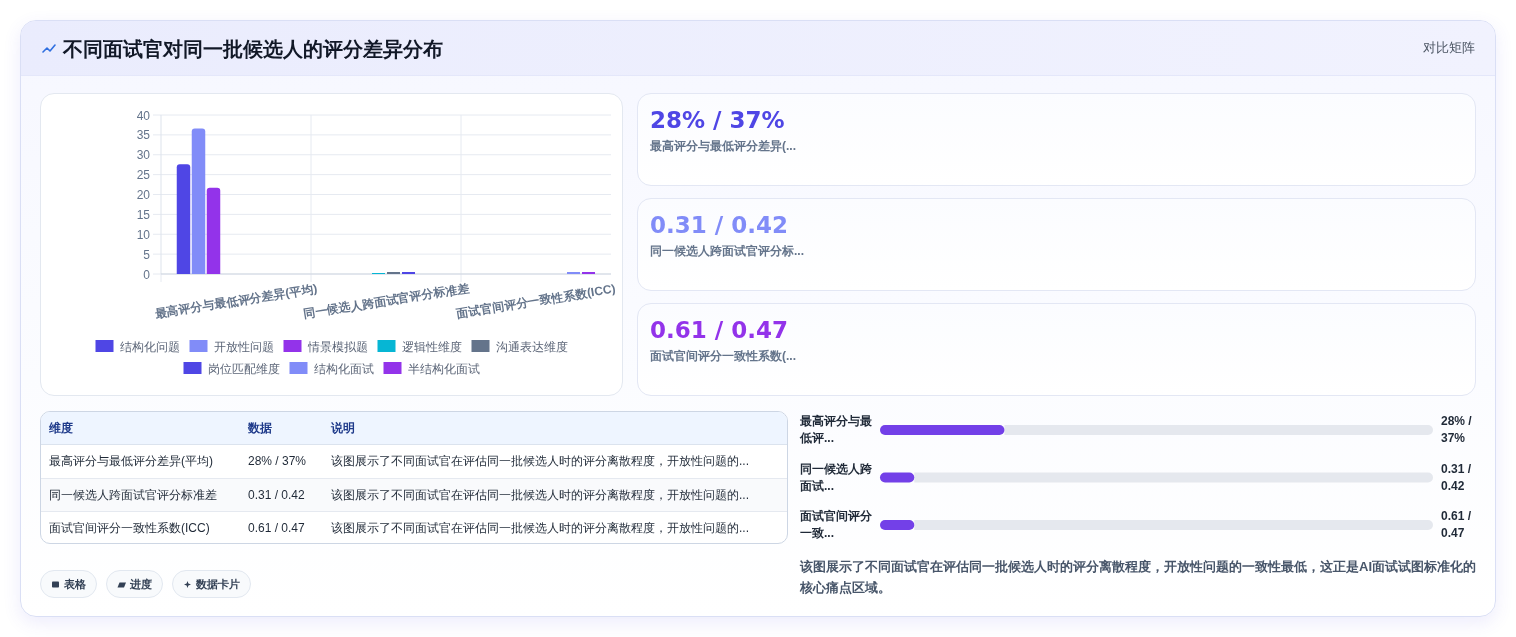 The height and width of the screenshot is (637, 1516). What do you see at coordinates (260, 428) in the screenshot?
I see `category-label: 数据` at bounding box center [260, 428].